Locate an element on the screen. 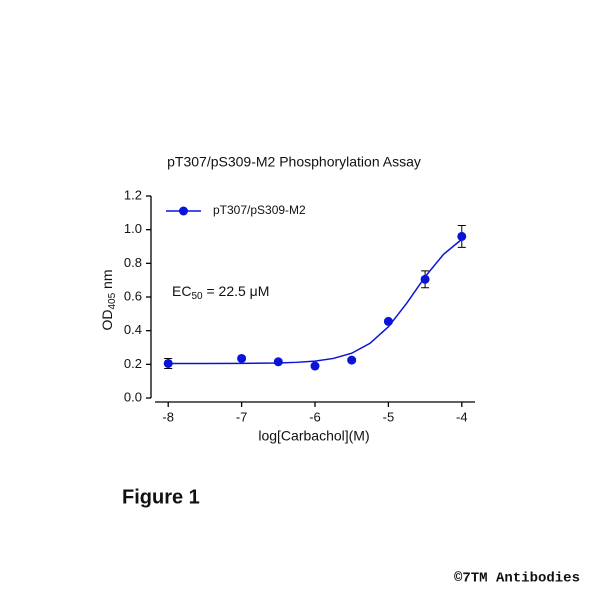  x-tick-label: -4 is located at coordinates (462, 416).